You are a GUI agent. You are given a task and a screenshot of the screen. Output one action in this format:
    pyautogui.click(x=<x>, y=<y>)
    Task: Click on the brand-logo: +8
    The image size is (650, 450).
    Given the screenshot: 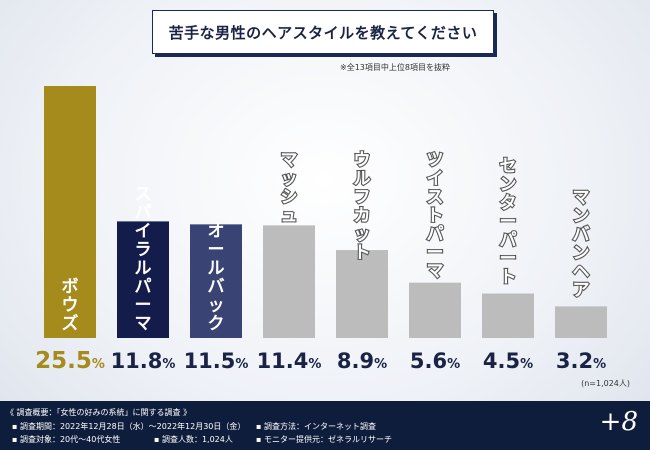 What is the action you would take?
    pyautogui.click(x=618, y=422)
    